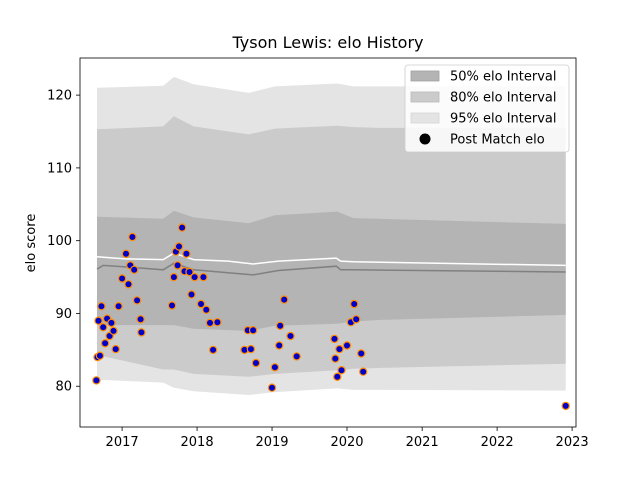 The width and height of the screenshot is (640, 480). I want to click on x-tick-label: 2023, so click(572, 442).